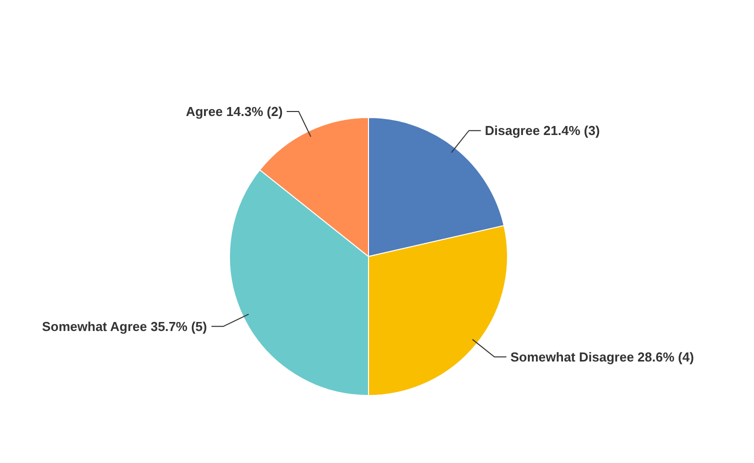 The image size is (754, 463). What do you see at coordinates (124, 326) in the screenshot?
I see `slice-label: Somewhat Agree 35.7% (5)` at bounding box center [124, 326].